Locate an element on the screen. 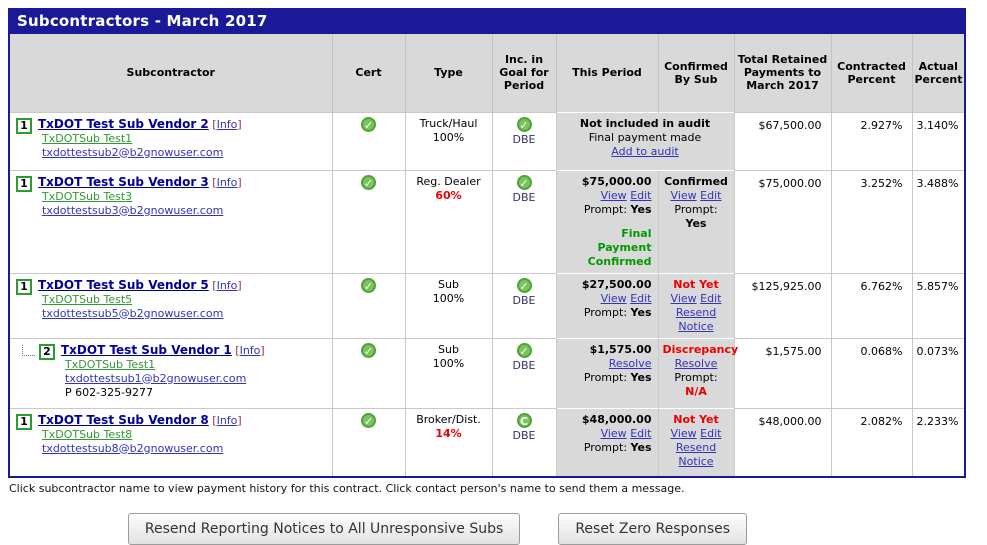  reset-zero-responses-button: Reset Zero Responses is located at coordinates (653, 529).